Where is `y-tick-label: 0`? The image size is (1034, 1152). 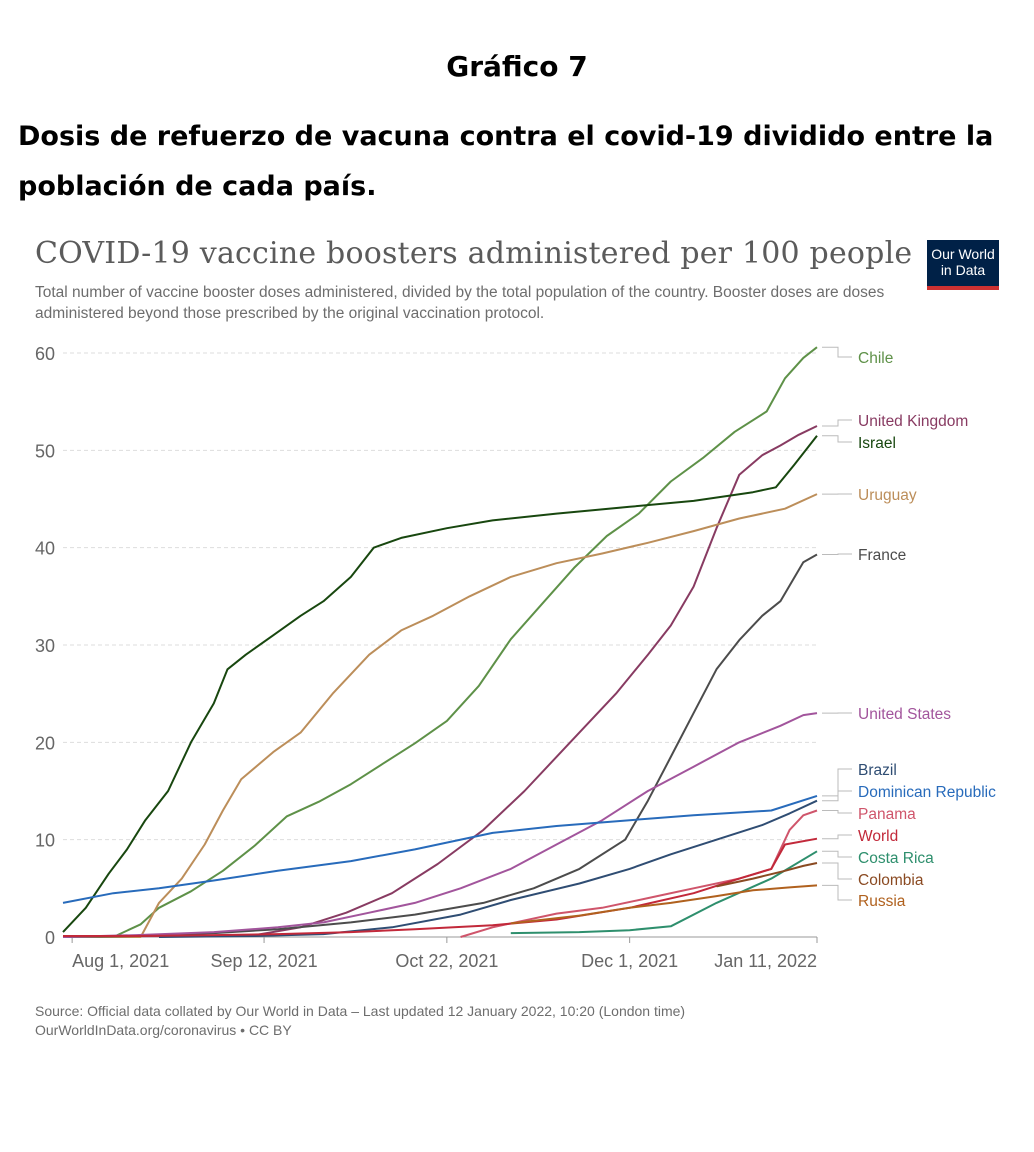 y-tick-label: 0 is located at coordinates (50, 938).